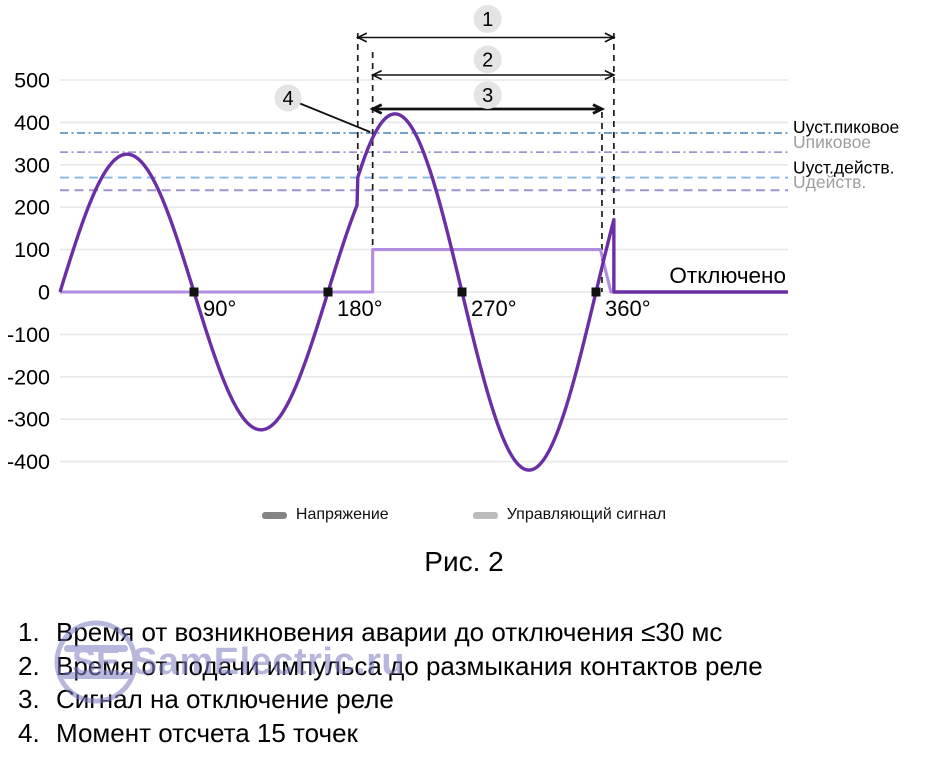 The height and width of the screenshot is (758, 928). I want to click on y-axis-tick-label: 500, so click(32, 81).